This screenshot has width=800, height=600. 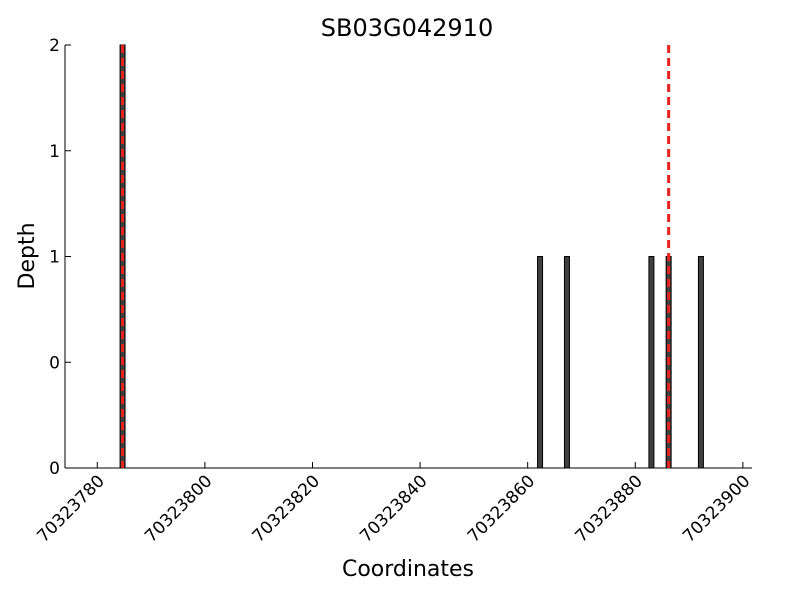 I want to click on x-tick-label-0: 70323780, so click(x=70, y=508).